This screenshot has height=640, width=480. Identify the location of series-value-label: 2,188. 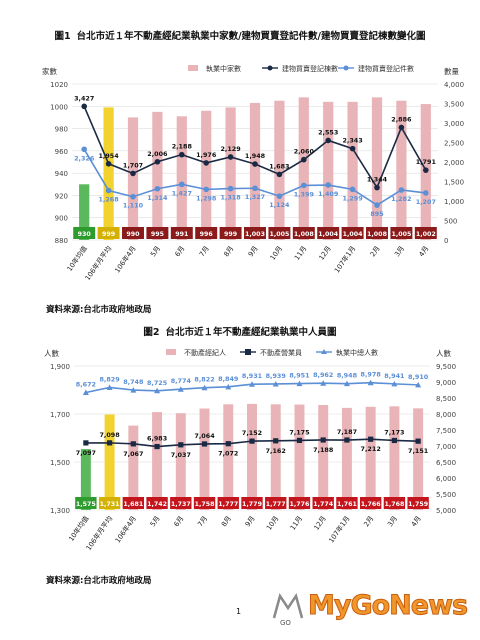
(182, 147).